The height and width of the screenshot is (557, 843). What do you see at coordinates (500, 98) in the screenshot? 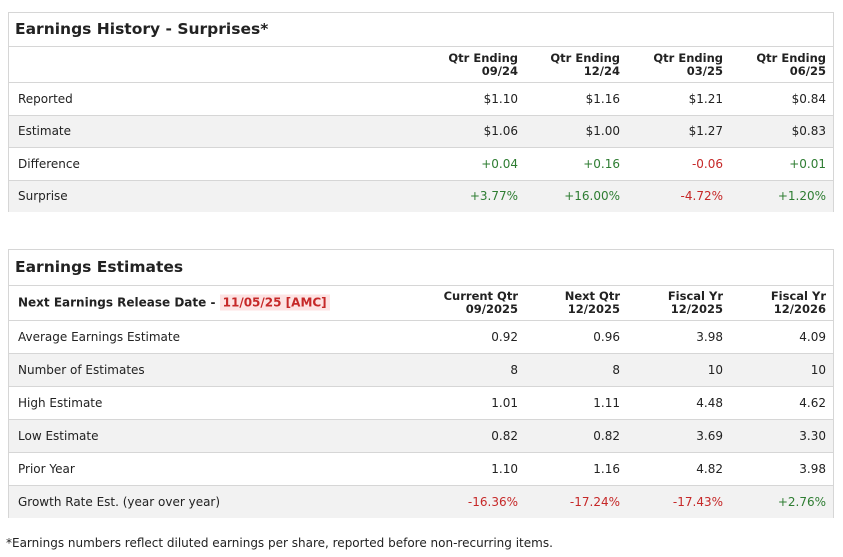
I see `cell-value: $1.10` at bounding box center [500, 98].